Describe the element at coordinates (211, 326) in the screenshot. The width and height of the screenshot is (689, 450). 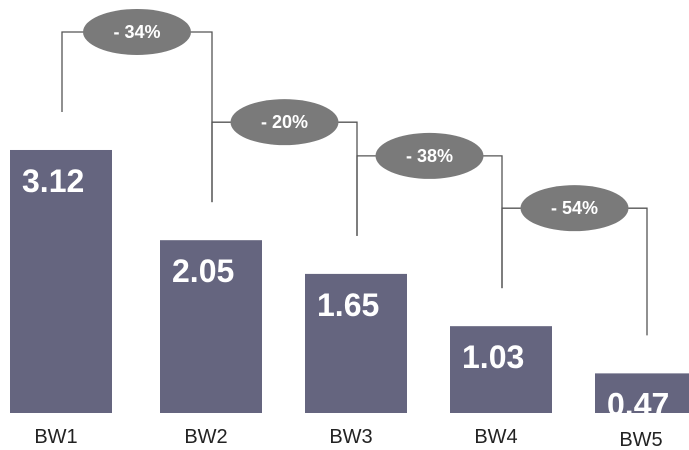
I see `bar-bw2` at that location.